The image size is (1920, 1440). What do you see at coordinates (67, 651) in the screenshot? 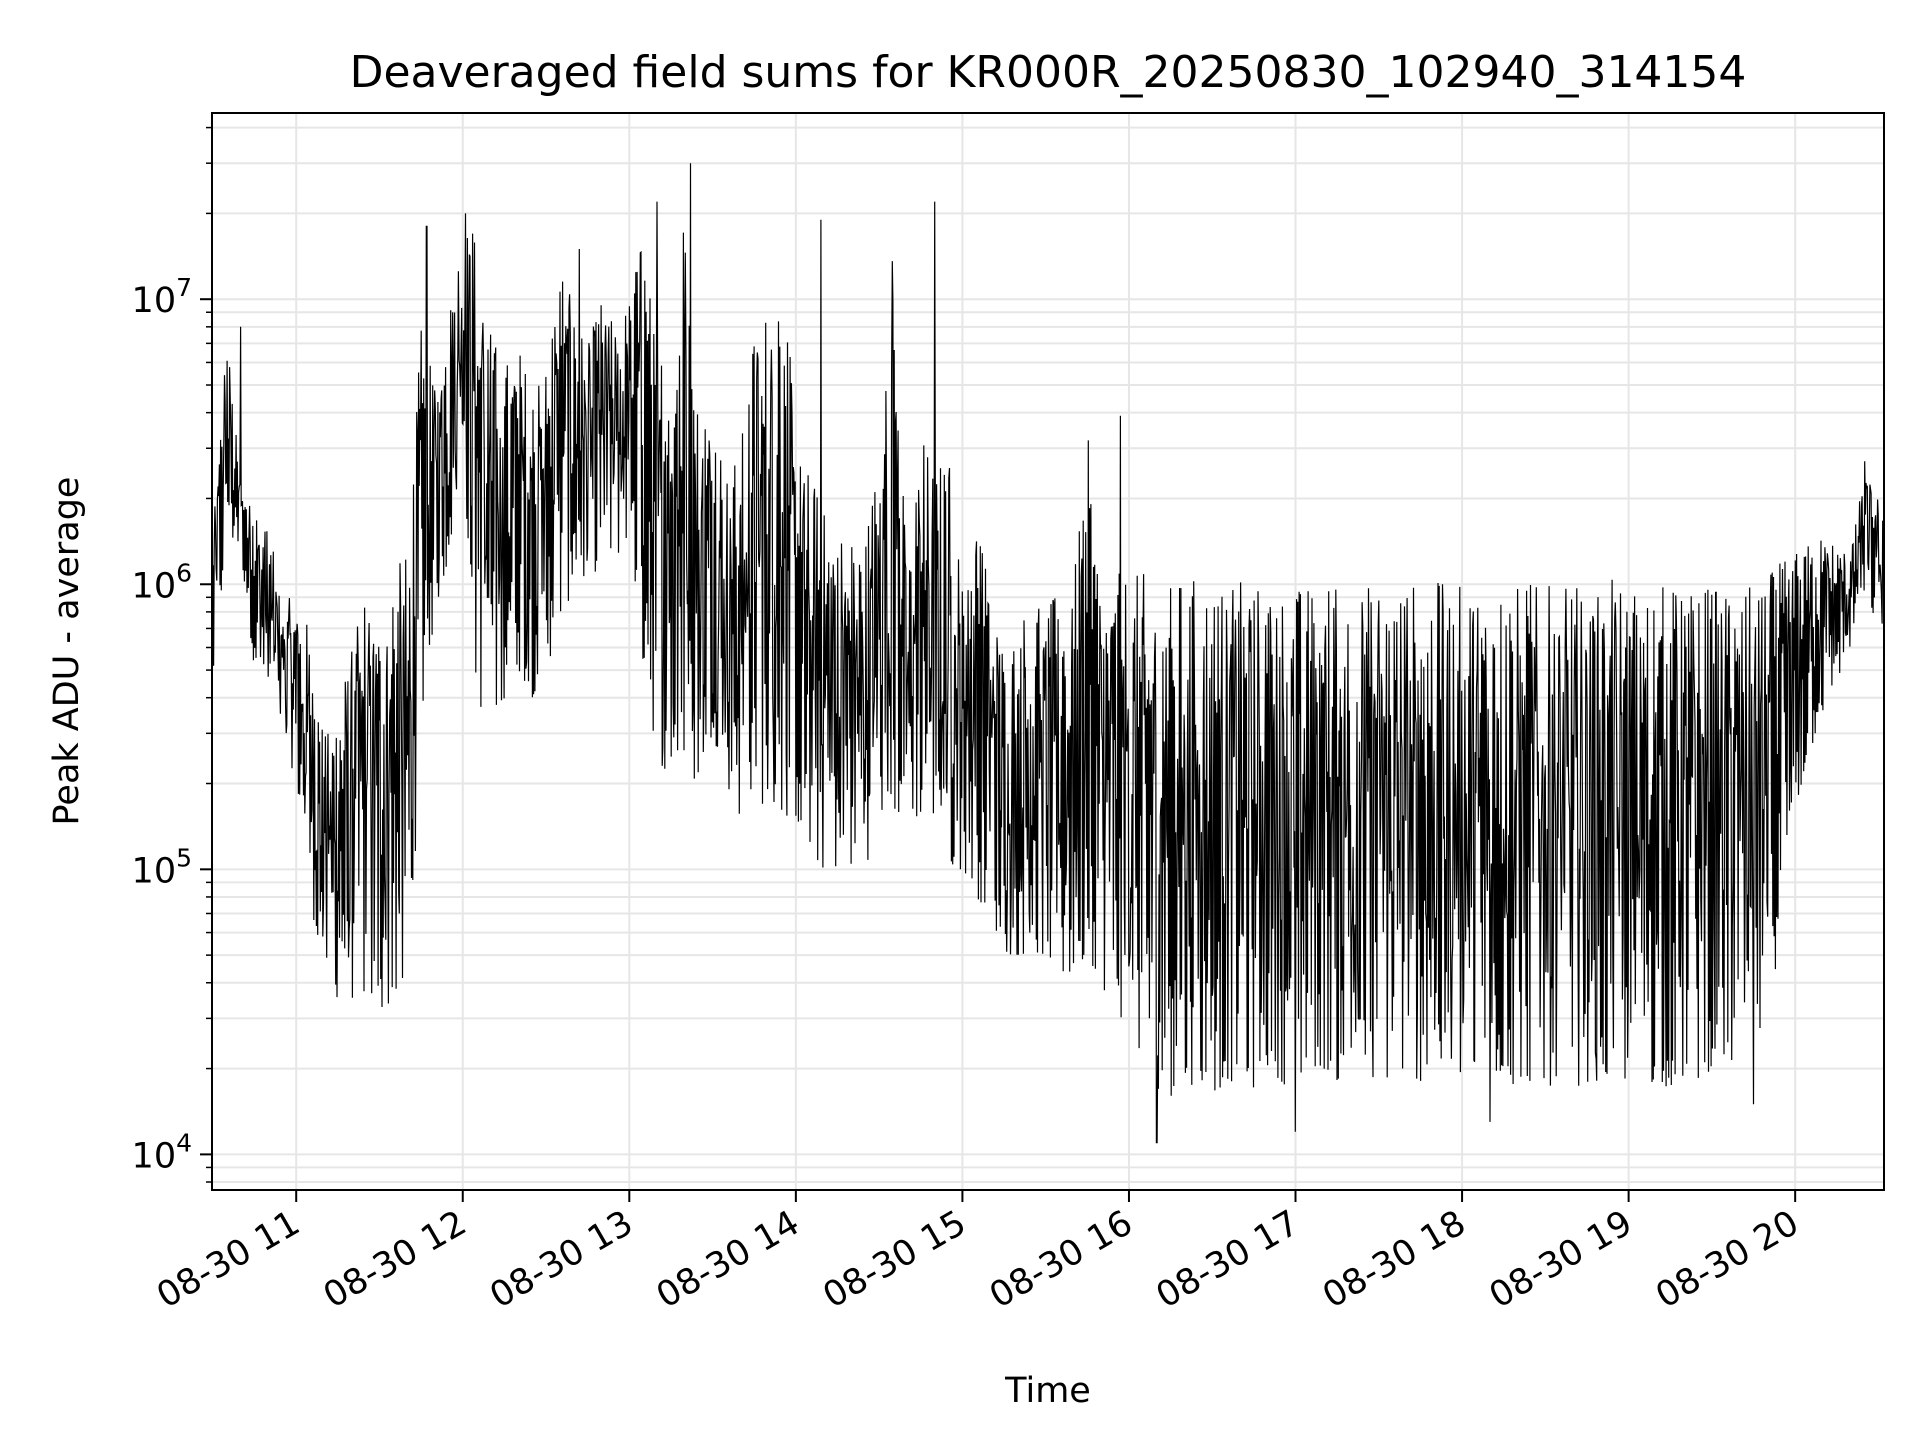
I see `y-axis-label: Peak ADU - average` at bounding box center [67, 651].